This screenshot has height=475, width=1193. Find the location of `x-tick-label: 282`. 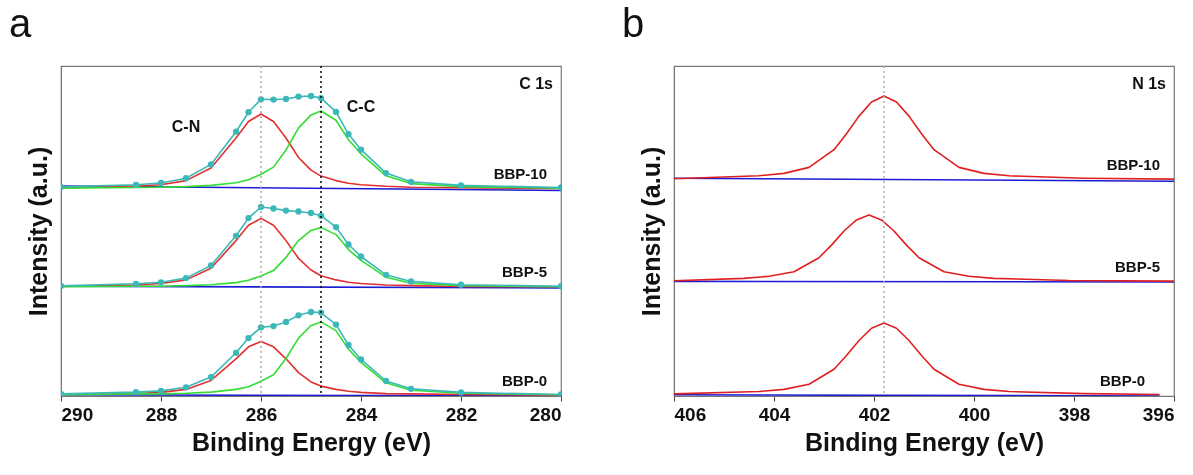

x-tick-label: 282 is located at coordinates (461, 414).